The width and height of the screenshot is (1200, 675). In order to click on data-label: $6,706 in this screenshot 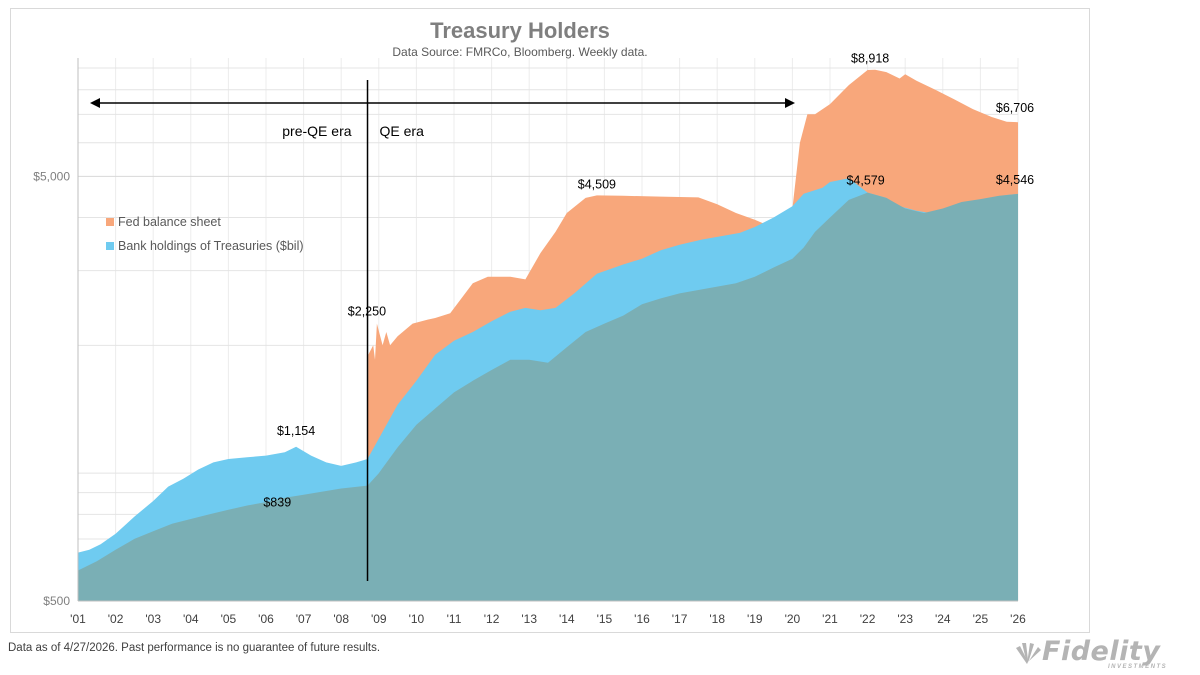, I will do `click(1015, 108)`.